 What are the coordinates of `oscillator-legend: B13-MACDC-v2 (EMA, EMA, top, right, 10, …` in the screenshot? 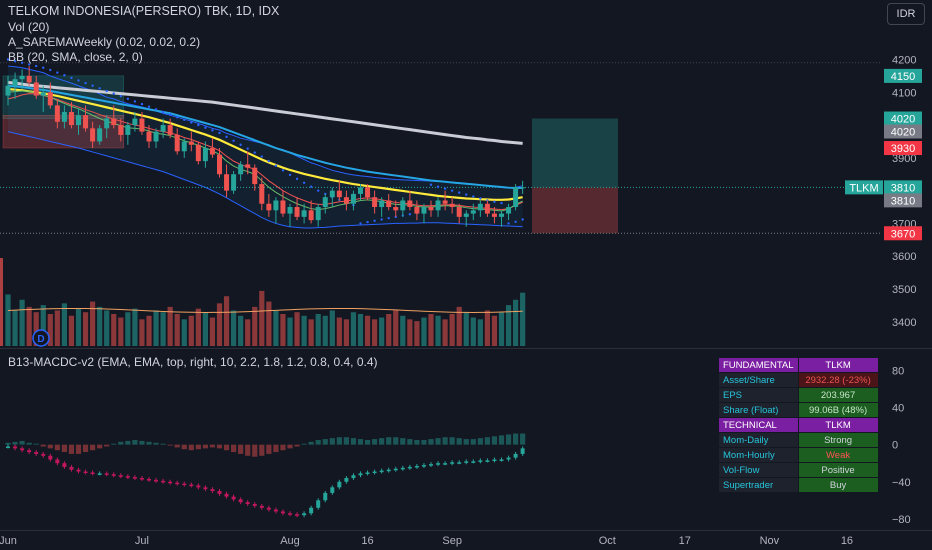 It's located at (193, 362).